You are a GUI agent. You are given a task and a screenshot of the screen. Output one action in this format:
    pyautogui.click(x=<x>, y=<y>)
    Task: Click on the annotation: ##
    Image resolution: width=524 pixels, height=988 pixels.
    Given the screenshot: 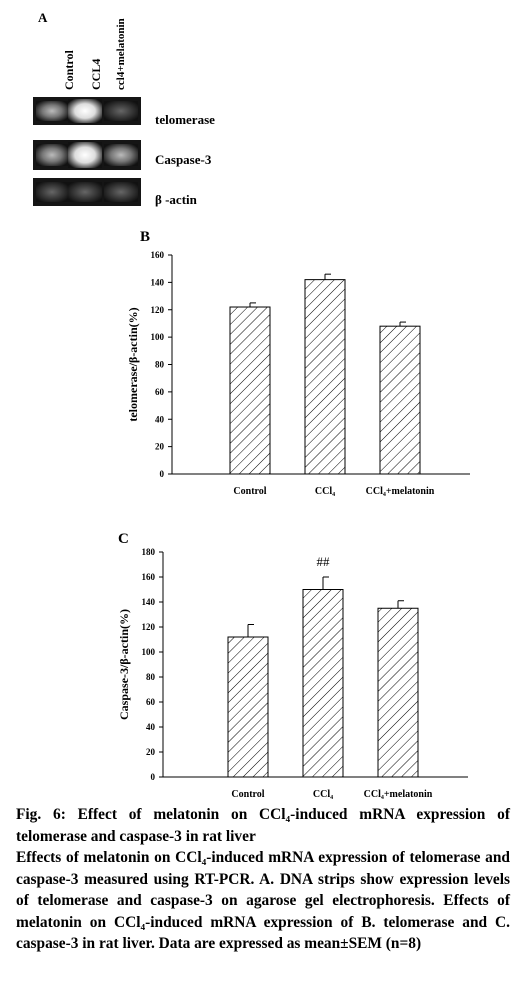 What is the action you would take?
    pyautogui.click(x=324, y=561)
    